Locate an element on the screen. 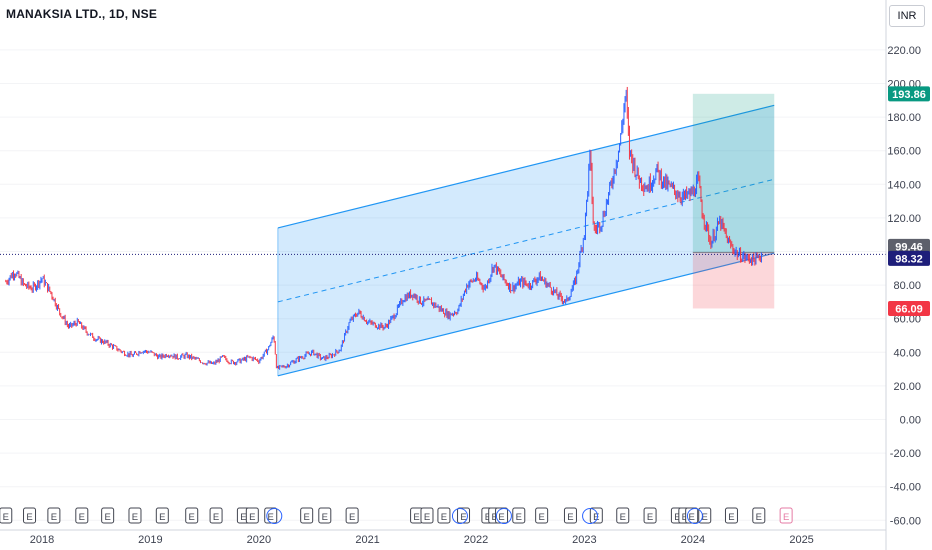 The image size is (932, 550). channel-upper-line is located at coordinates (526, 166).